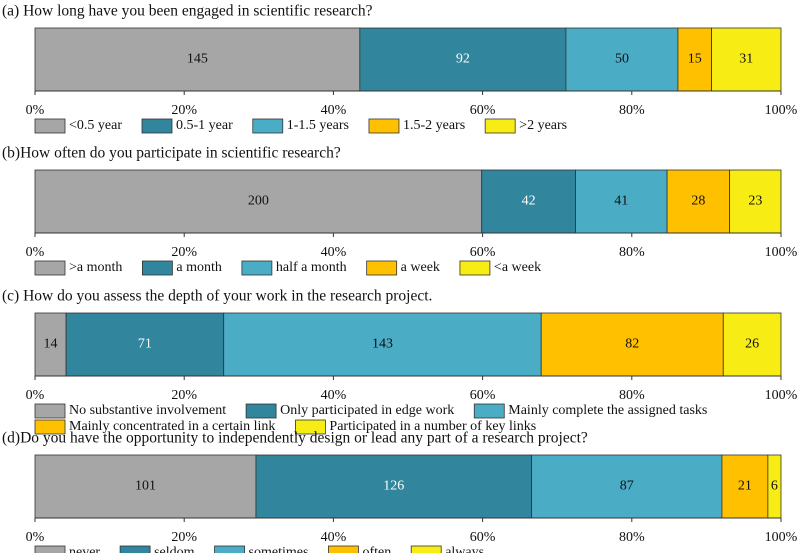 The image size is (800, 553). I want to click on legend-label: a month, so click(199, 267).